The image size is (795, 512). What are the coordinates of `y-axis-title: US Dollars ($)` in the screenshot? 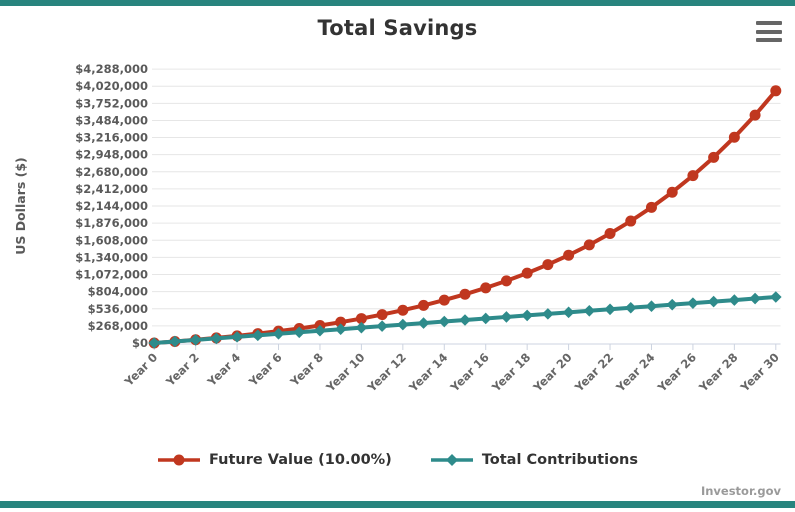 It's located at (20, 206).